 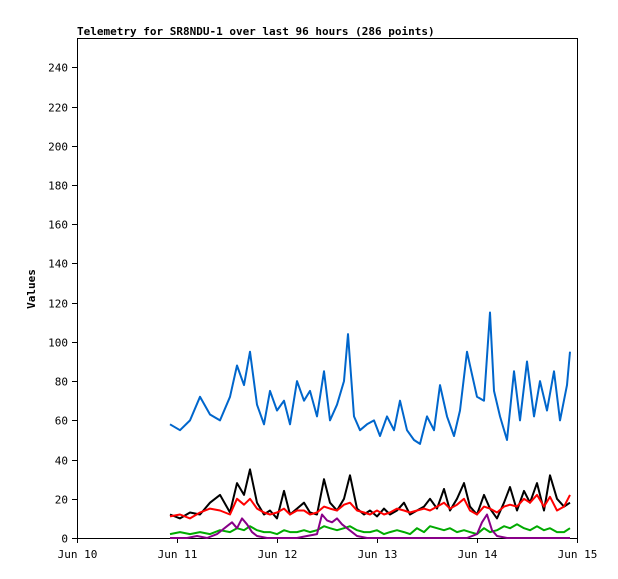 What do you see at coordinates (328, 549) in the screenshot?
I see `x-axis: Jun 10 Jun 11 Jun 12 Jun 13 Jun 14 Jun 15` at bounding box center [328, 549].